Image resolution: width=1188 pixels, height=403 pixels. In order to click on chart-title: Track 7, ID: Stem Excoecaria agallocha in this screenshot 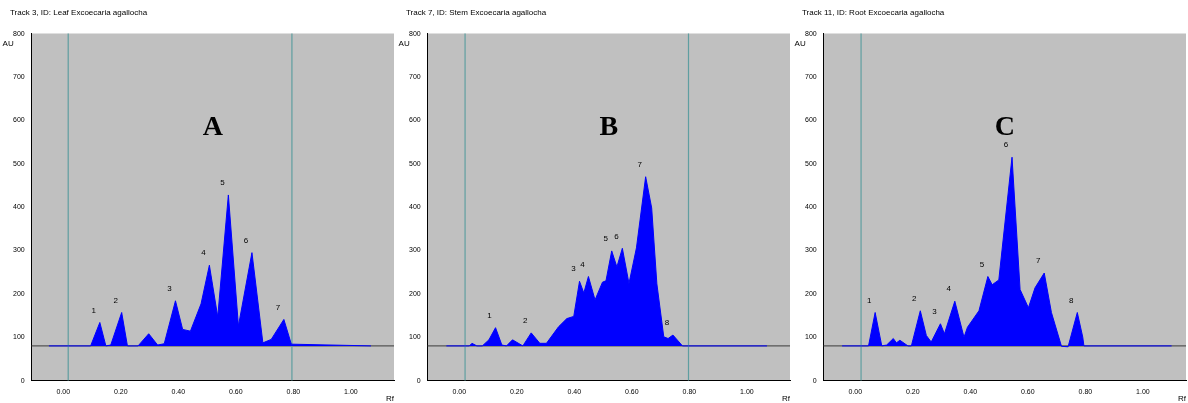, I will do `click(476, 12)`.